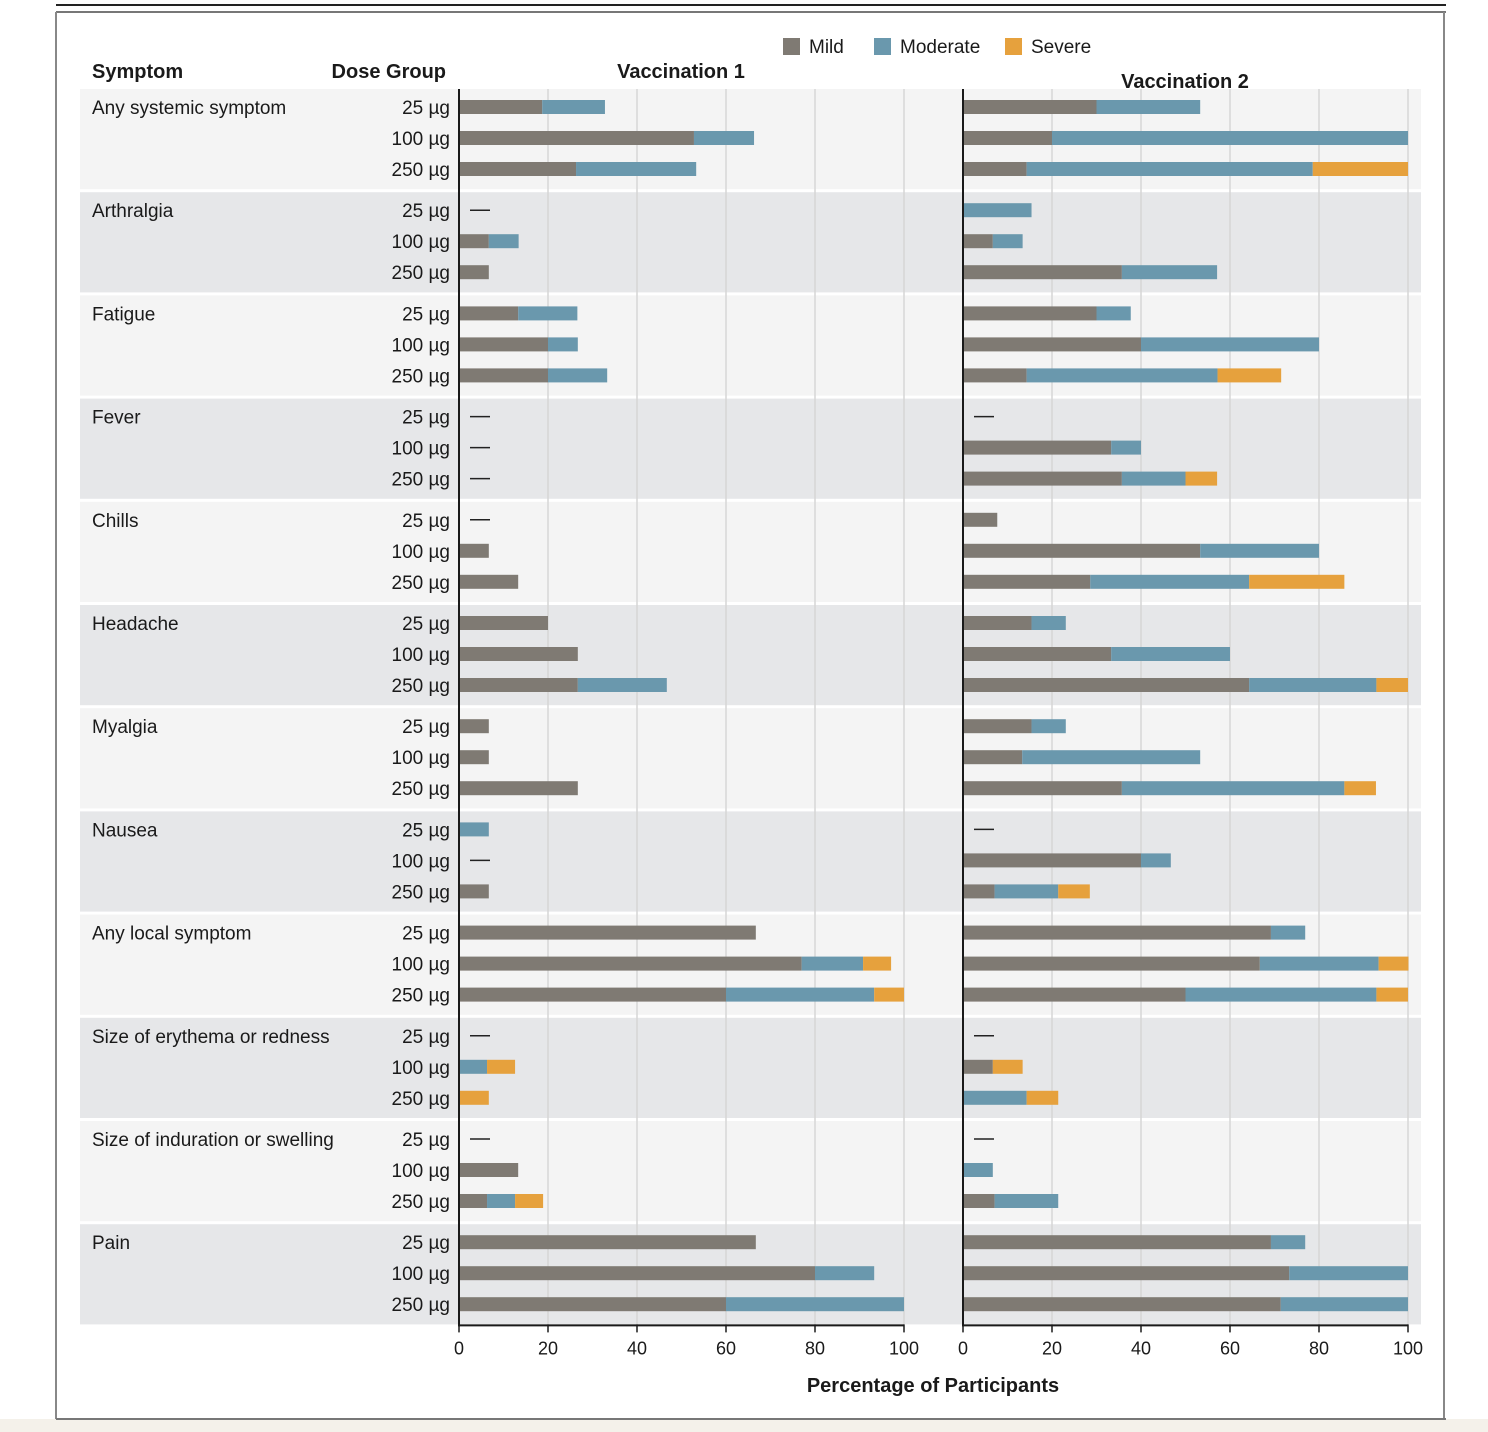  I want to click on symptom-label: Arthralgia, so click(133, 211).